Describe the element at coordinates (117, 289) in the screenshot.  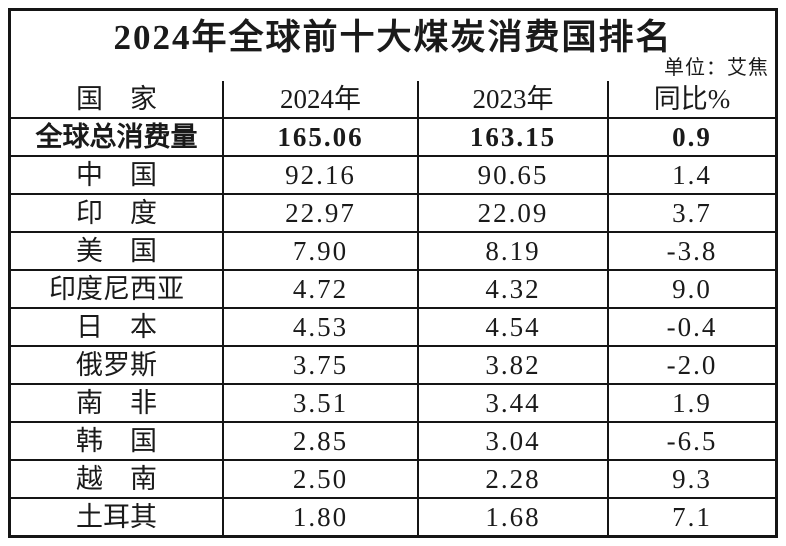
I see `country-cell: 印度尼西亚` at that location.